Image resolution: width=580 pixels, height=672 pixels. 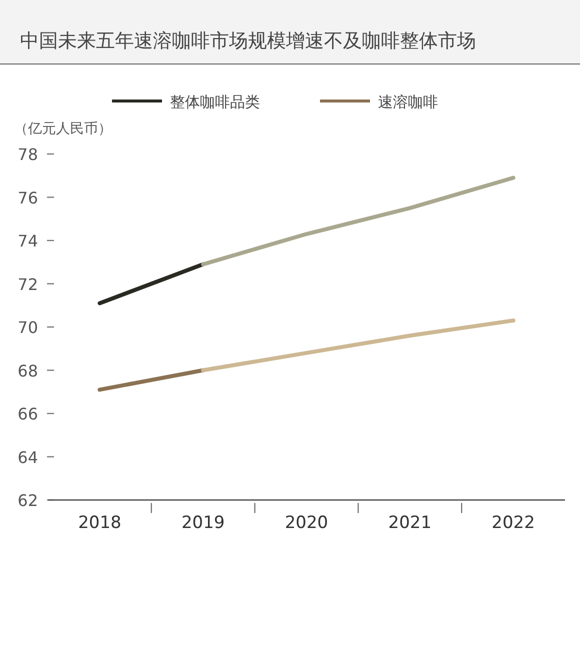 I want to click on y-tick-label: 74, so click(x=28, y=241).